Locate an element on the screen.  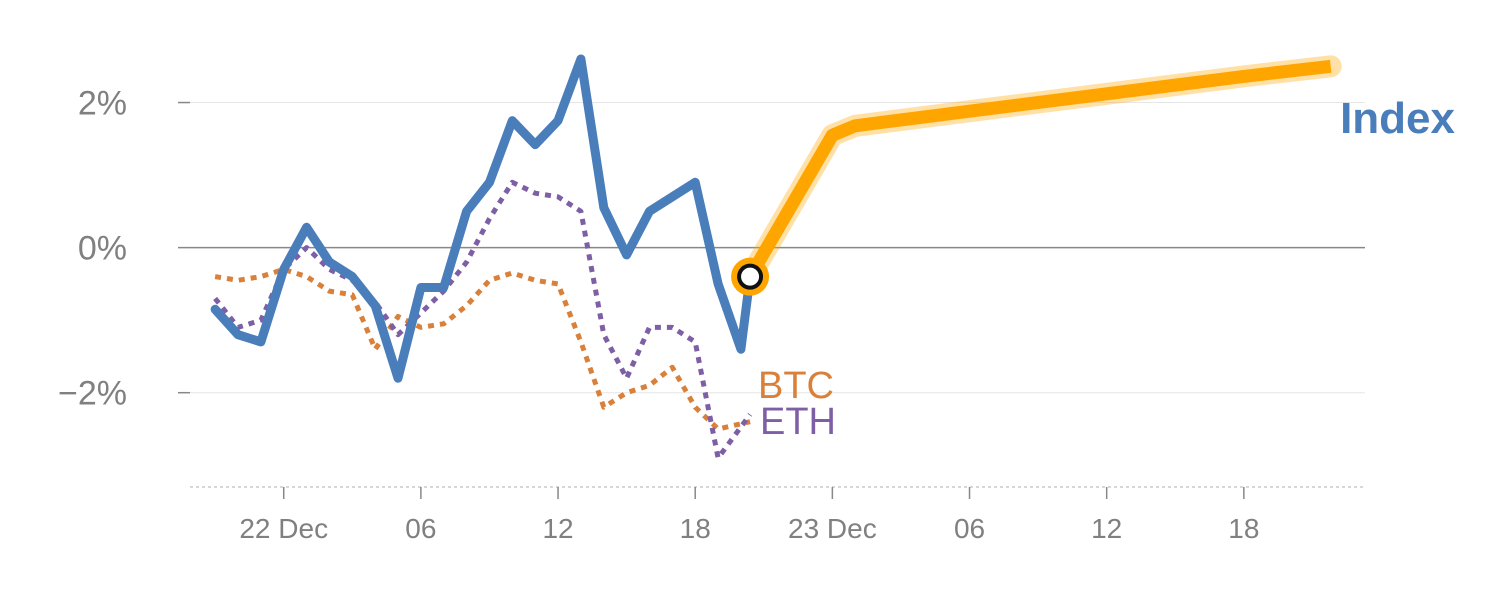
y-tick-labels: 2% 0% −2% is located at coordinates (92, 249).